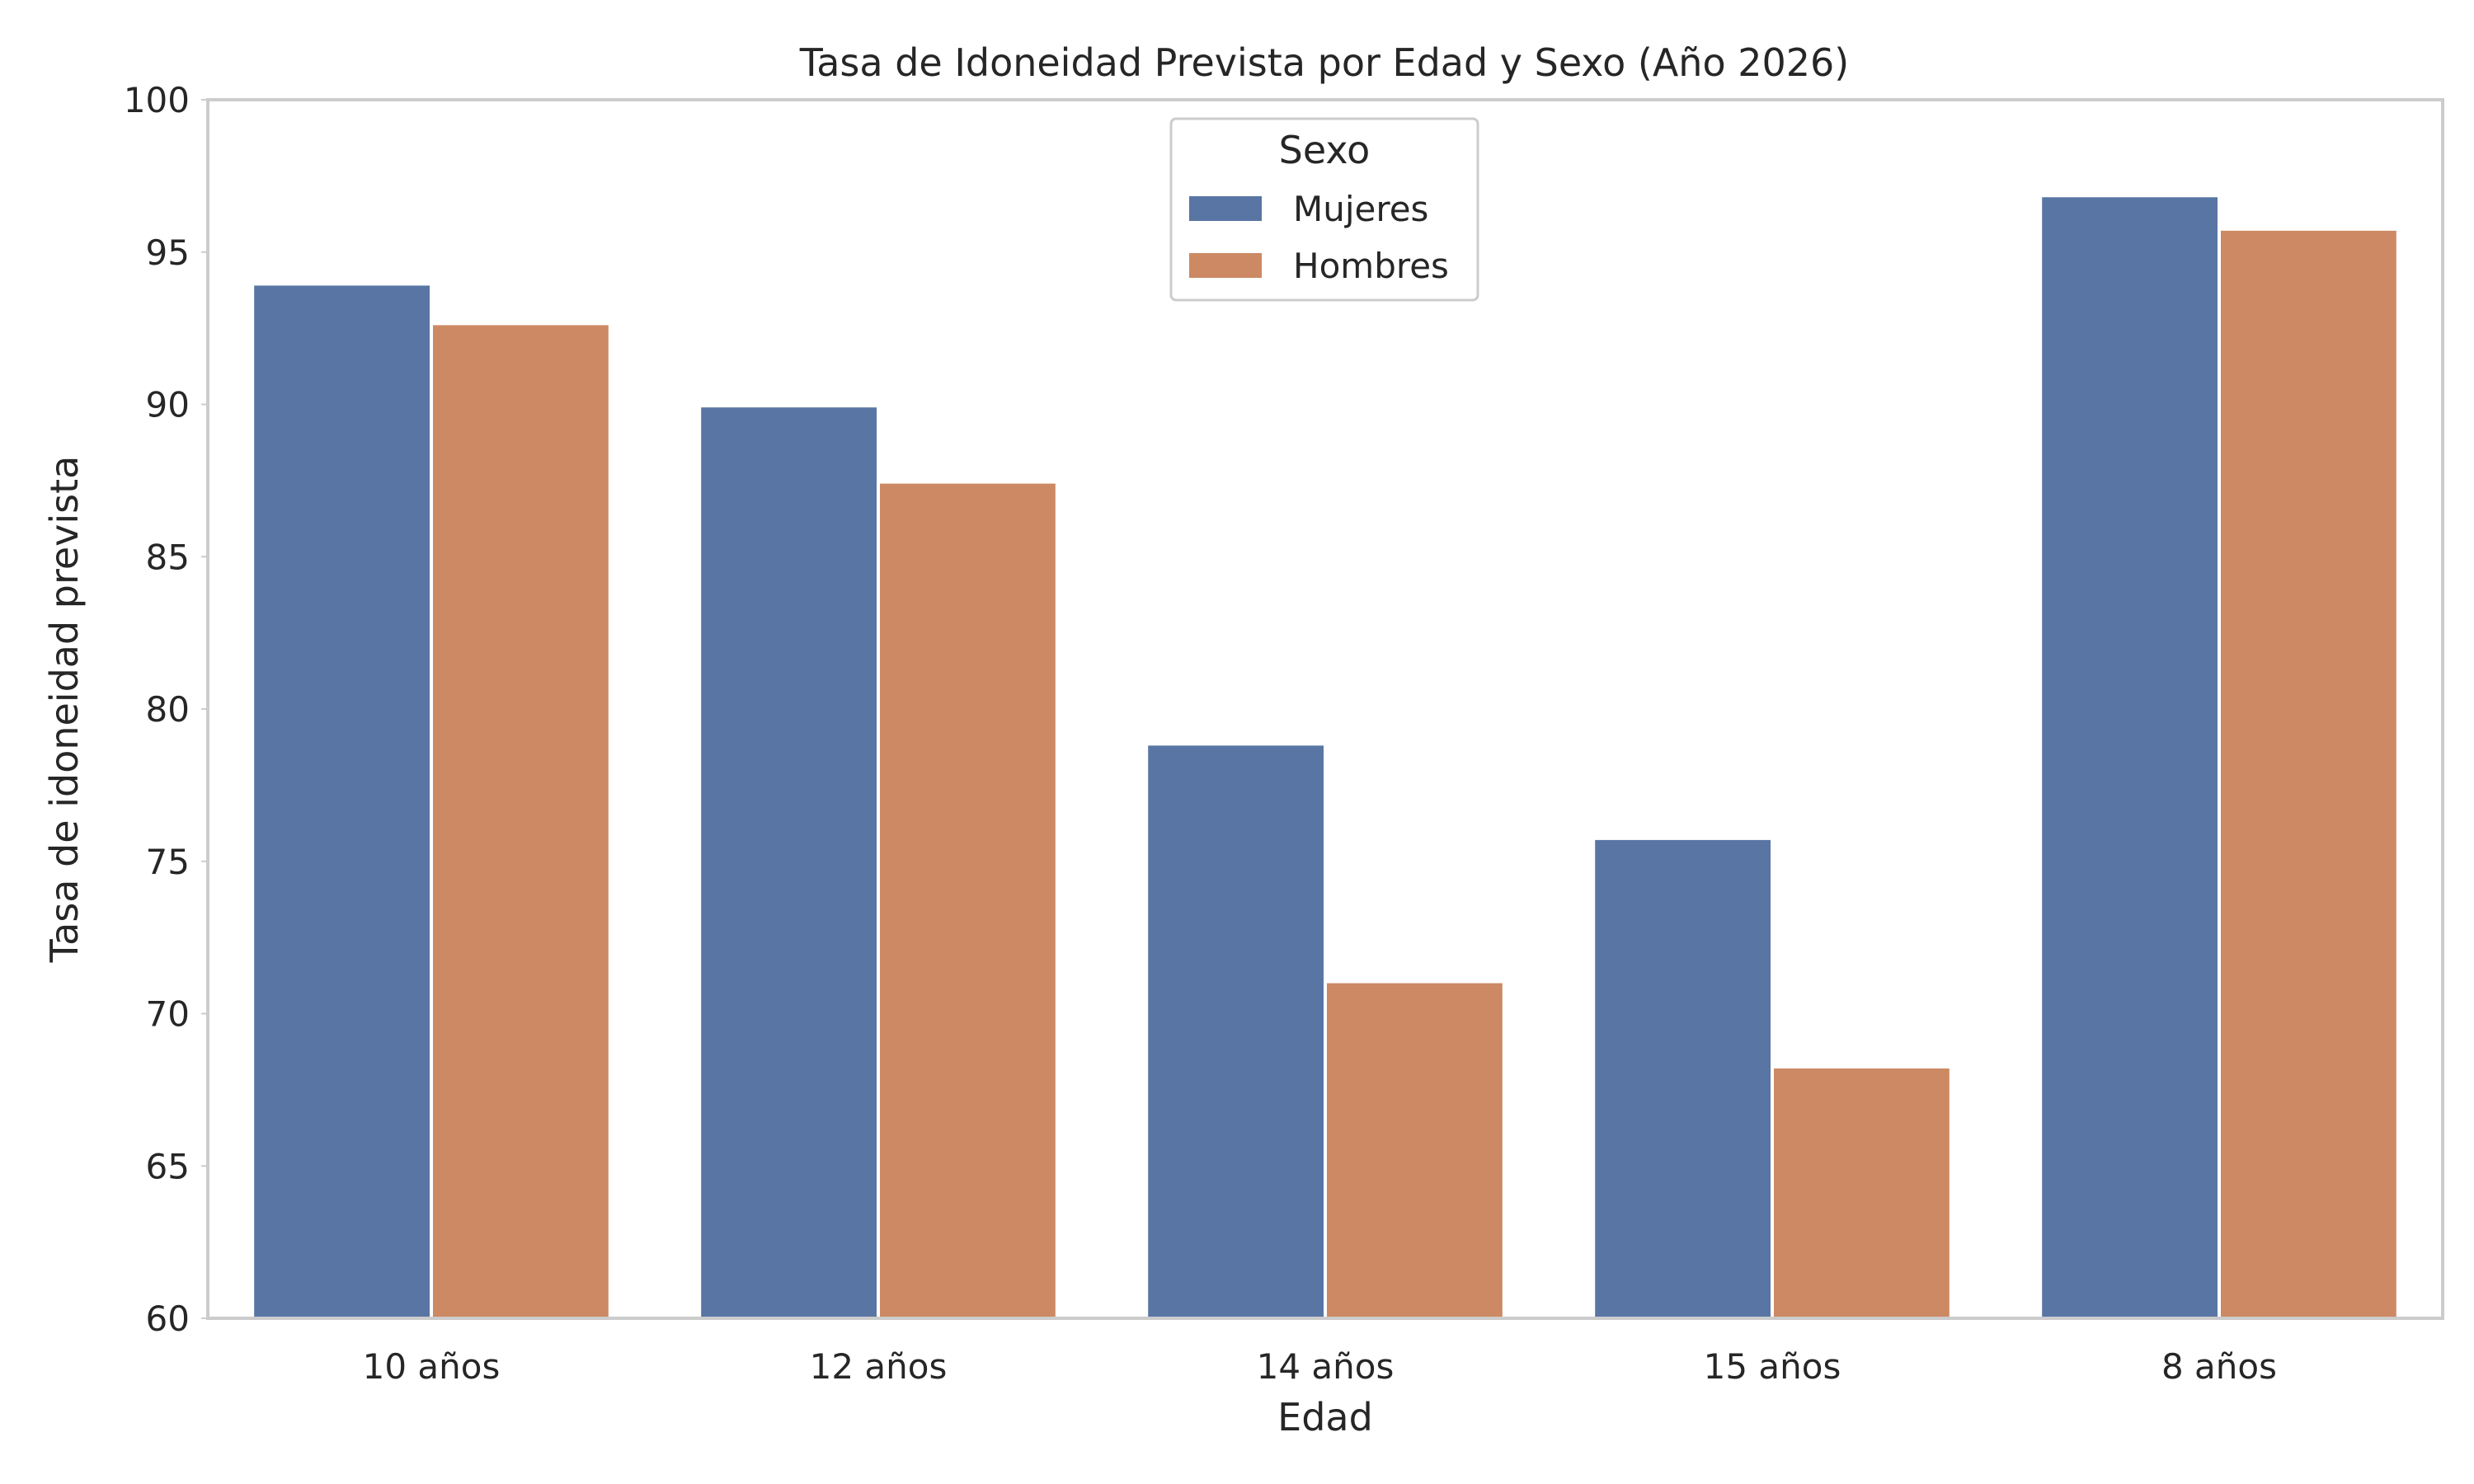 The image size is (2474, 1484). I want to click on y-axis-ticks: 60 65 70 75 80 85 90 95 100, so click(166, 709).